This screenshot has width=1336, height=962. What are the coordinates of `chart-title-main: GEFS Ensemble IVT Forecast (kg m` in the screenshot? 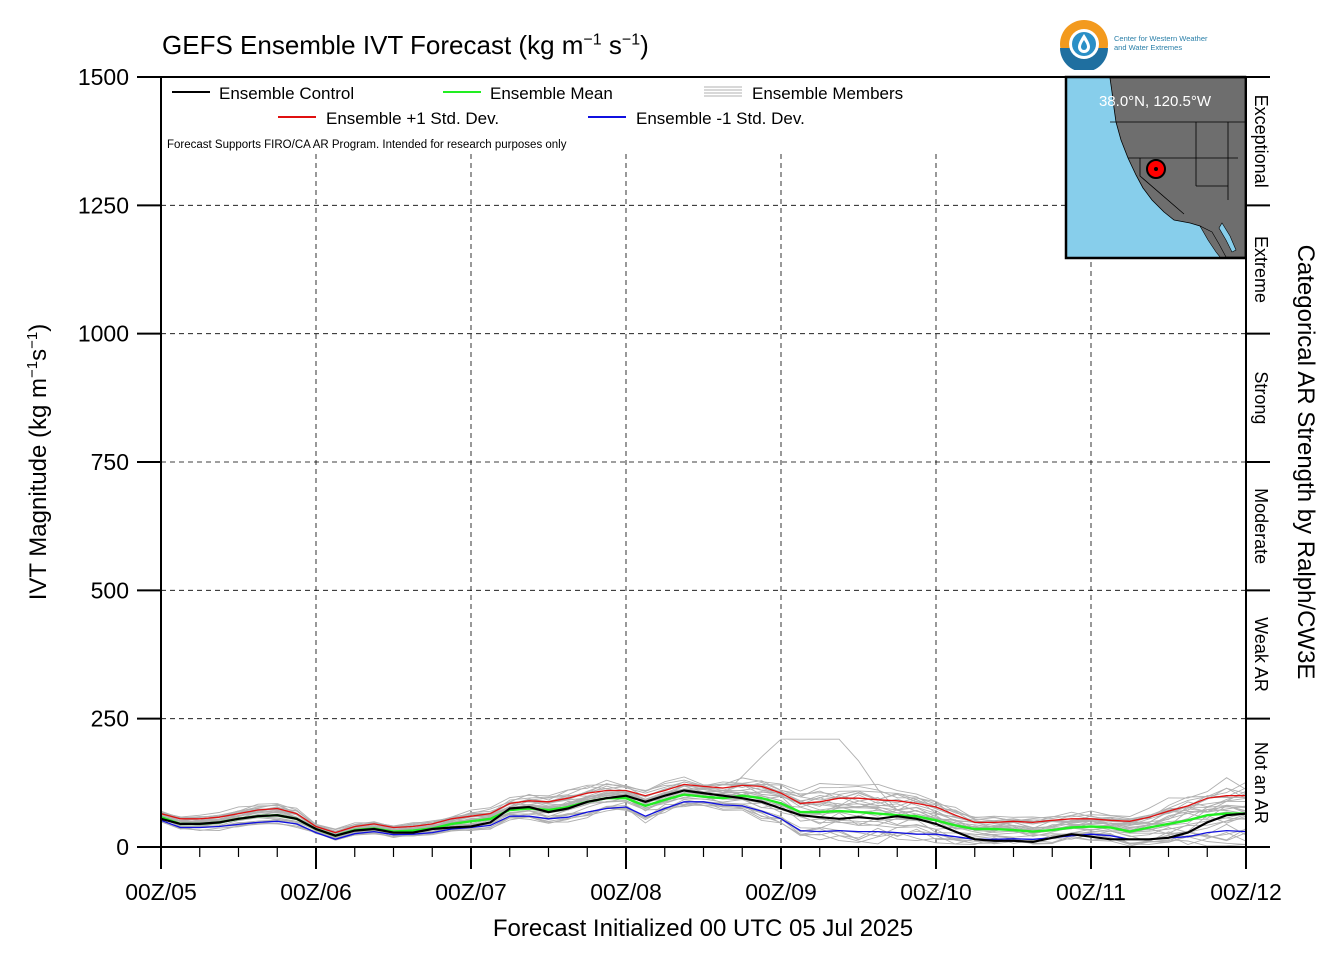 It's located at (373, 45).